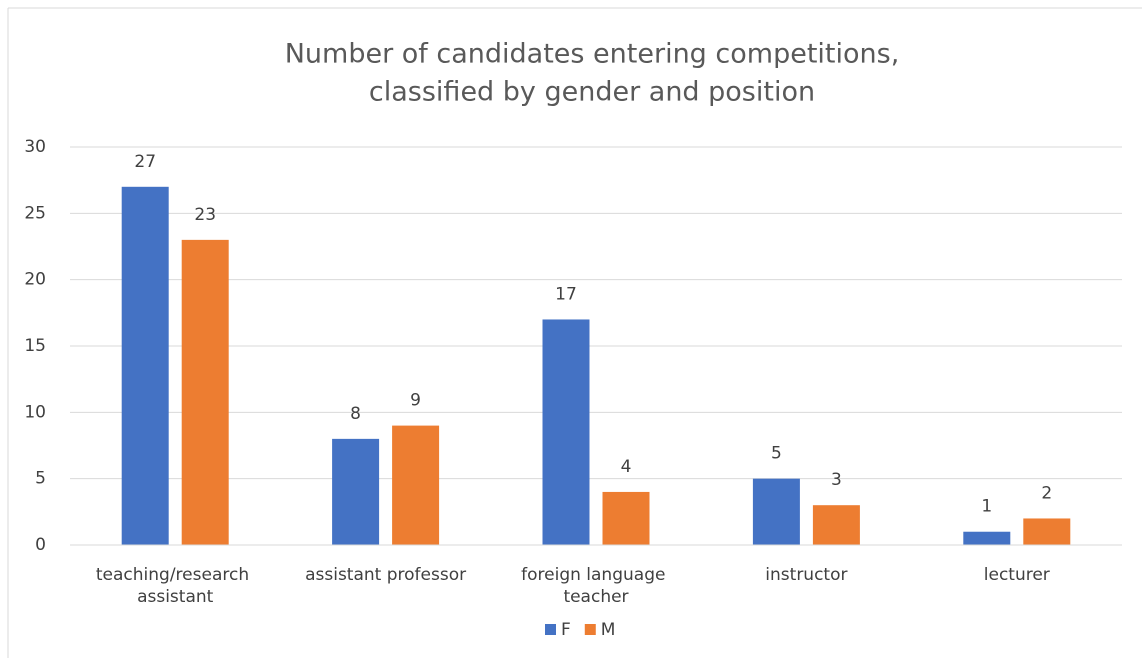 The width and height of the screenshot is (1142, 658). Describe the element at coordinates (1046, 493) in the screenshot. I see `data-label: 2` at that location.